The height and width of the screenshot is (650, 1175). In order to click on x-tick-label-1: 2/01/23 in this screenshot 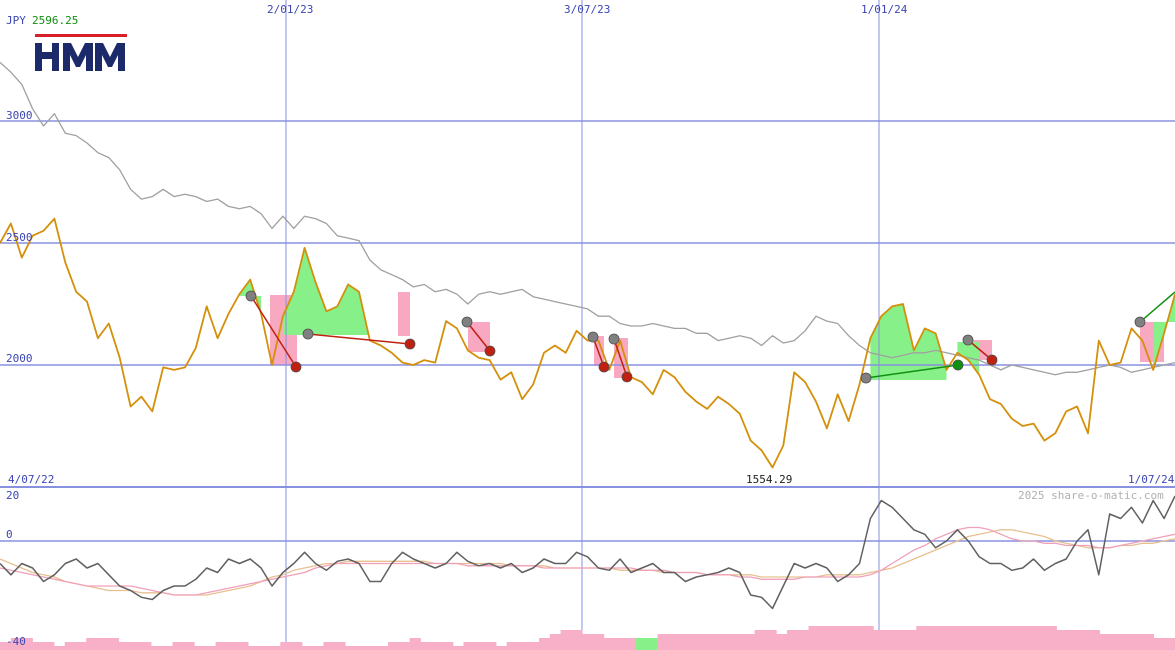, I will do `click(290, 9)`.